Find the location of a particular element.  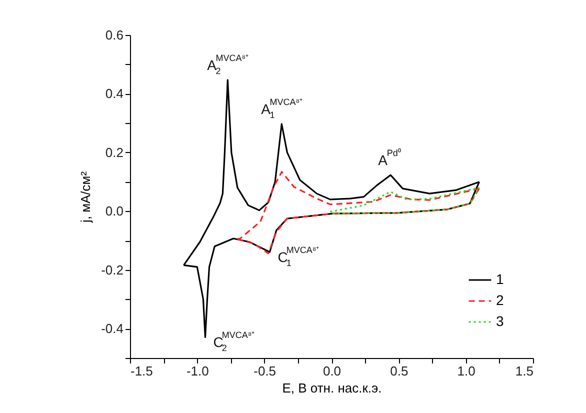

y-tick-label: 0.6 is located at coordinates (114, 35).